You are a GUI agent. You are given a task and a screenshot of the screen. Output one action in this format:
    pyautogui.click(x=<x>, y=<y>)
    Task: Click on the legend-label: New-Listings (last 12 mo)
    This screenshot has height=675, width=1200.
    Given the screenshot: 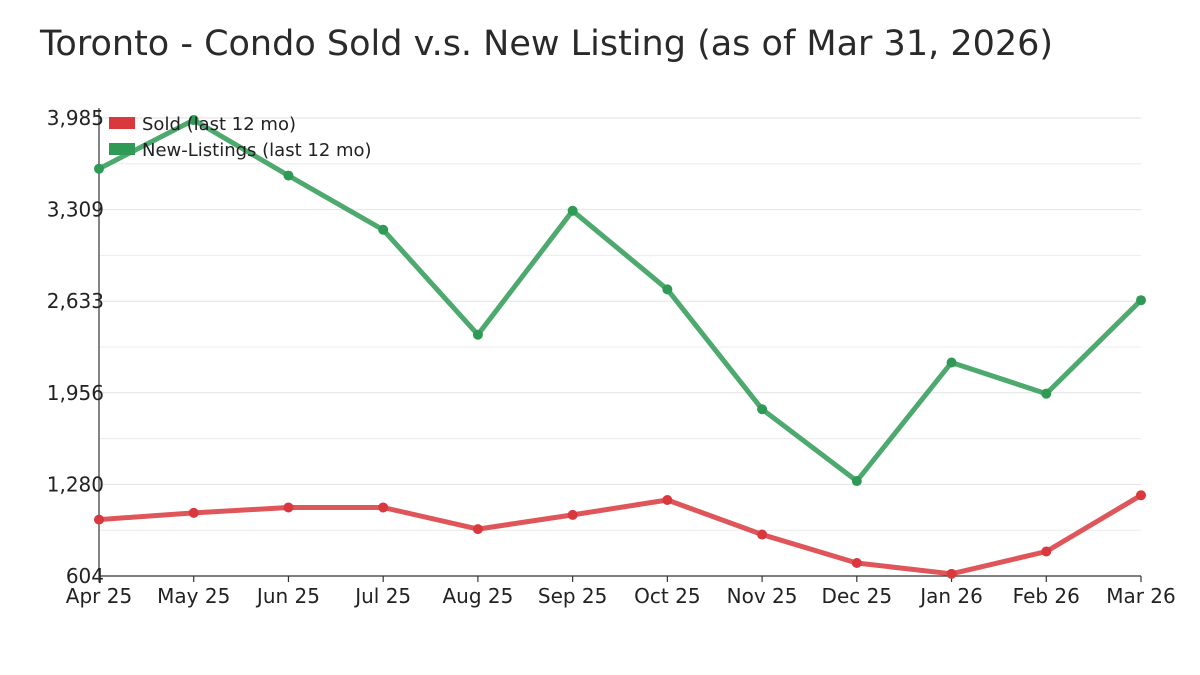 What is the action you would take?
    pyautogui.click(x=257, y=150)
    